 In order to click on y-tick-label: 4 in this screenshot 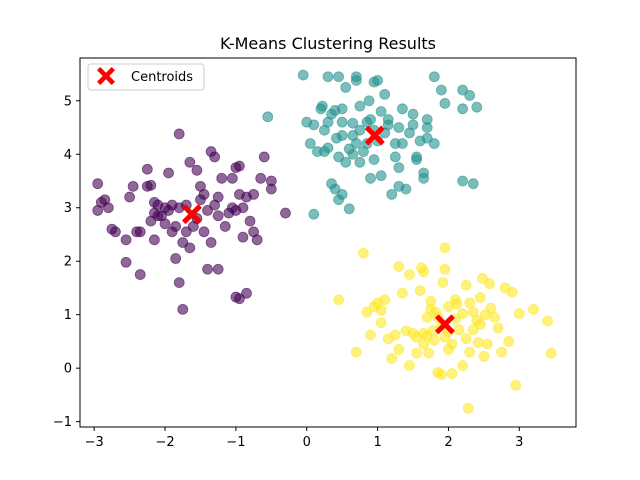, I will do `click(68, 155)`.